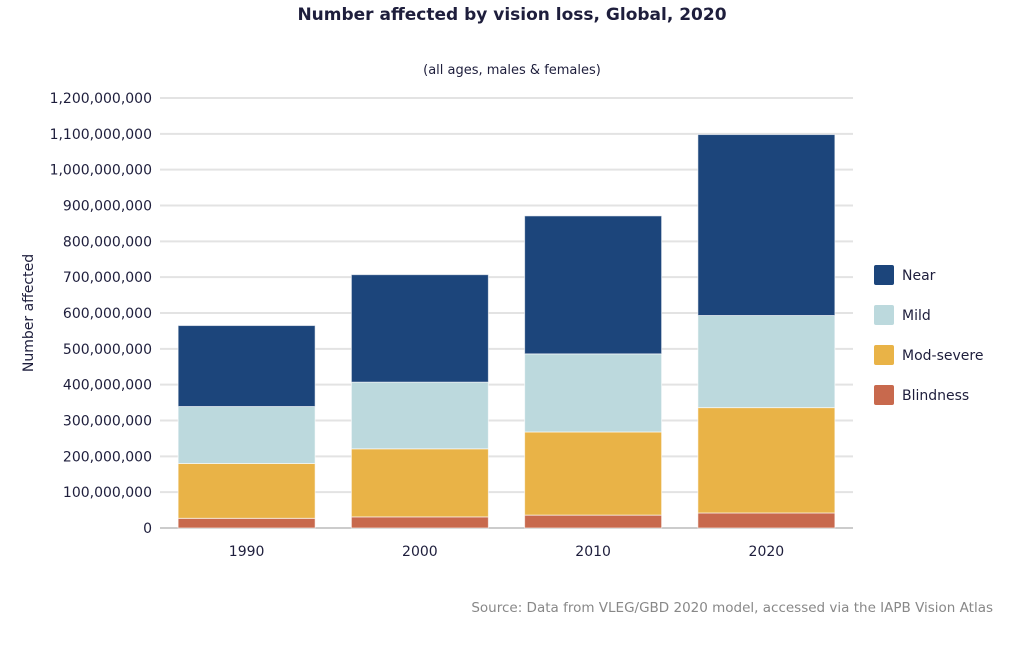  What do you see at coordinates (107, 278) in the screenshot?
I see `y-tick-label: 700,000,000` at bounding box center [107, 278].